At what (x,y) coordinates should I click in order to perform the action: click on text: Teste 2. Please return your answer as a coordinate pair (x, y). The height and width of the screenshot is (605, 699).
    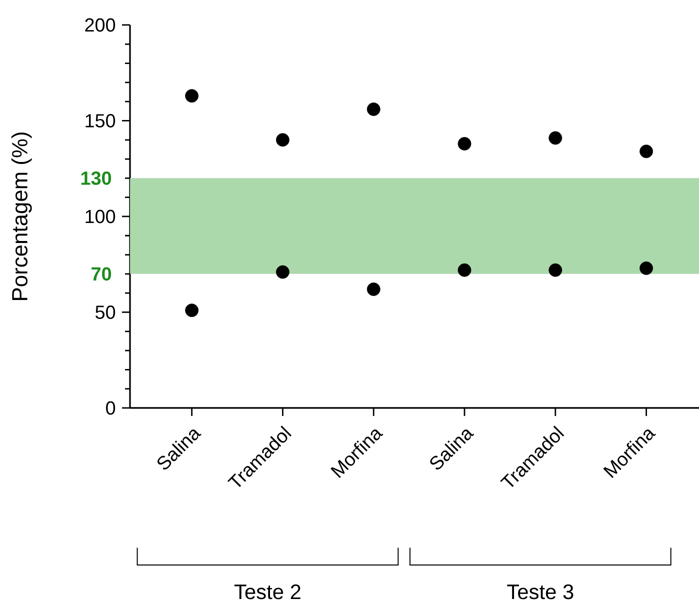
    Looking at the image, I should click on (267, 592).